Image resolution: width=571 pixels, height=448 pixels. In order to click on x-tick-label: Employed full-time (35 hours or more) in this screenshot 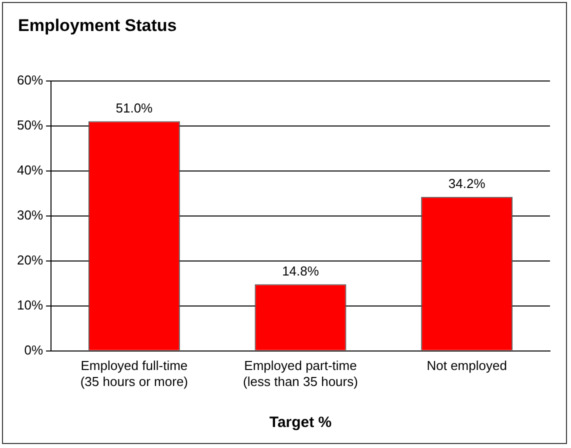, I will do `click(134, 373)`.